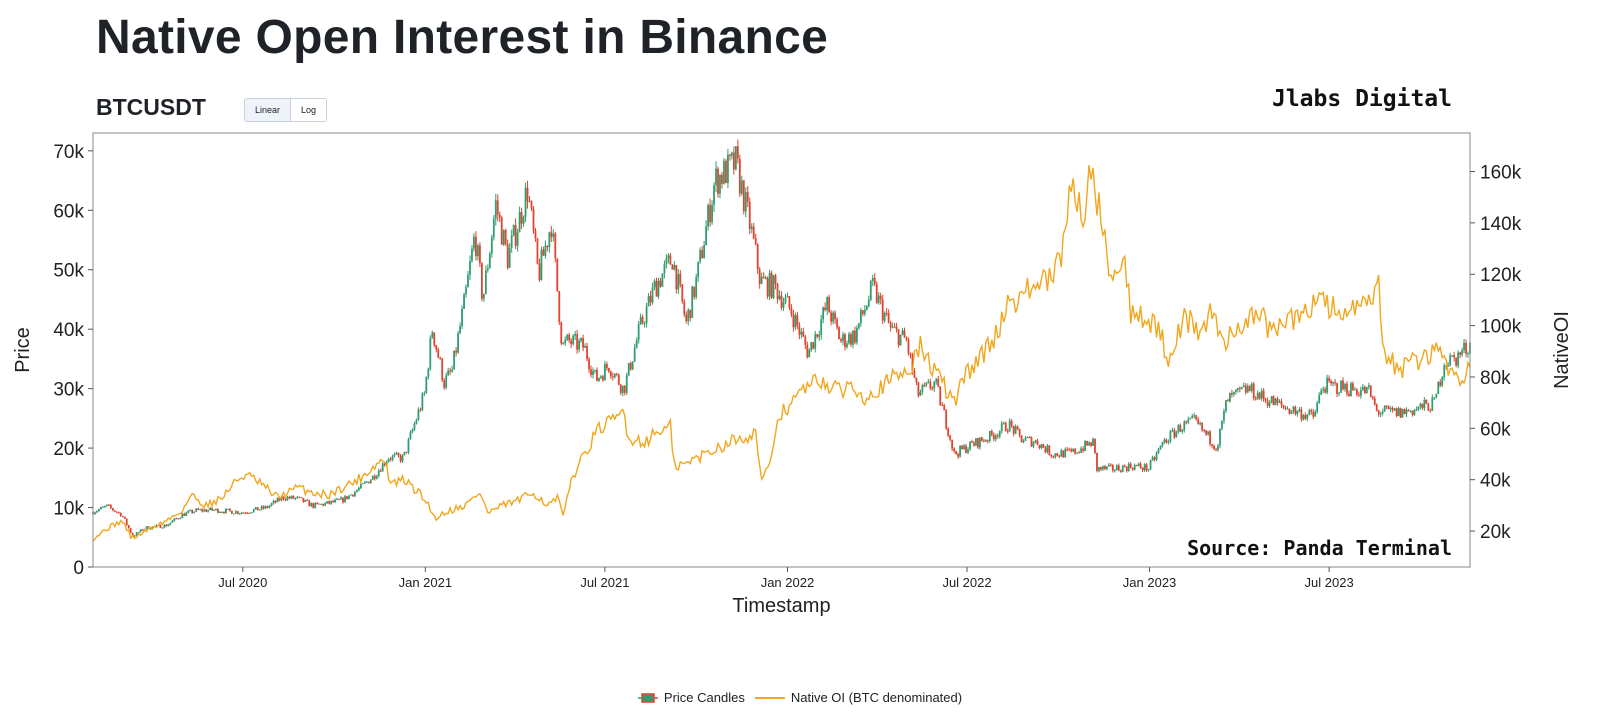  I want to click on log-scale-button: Log, so click(308, 110).